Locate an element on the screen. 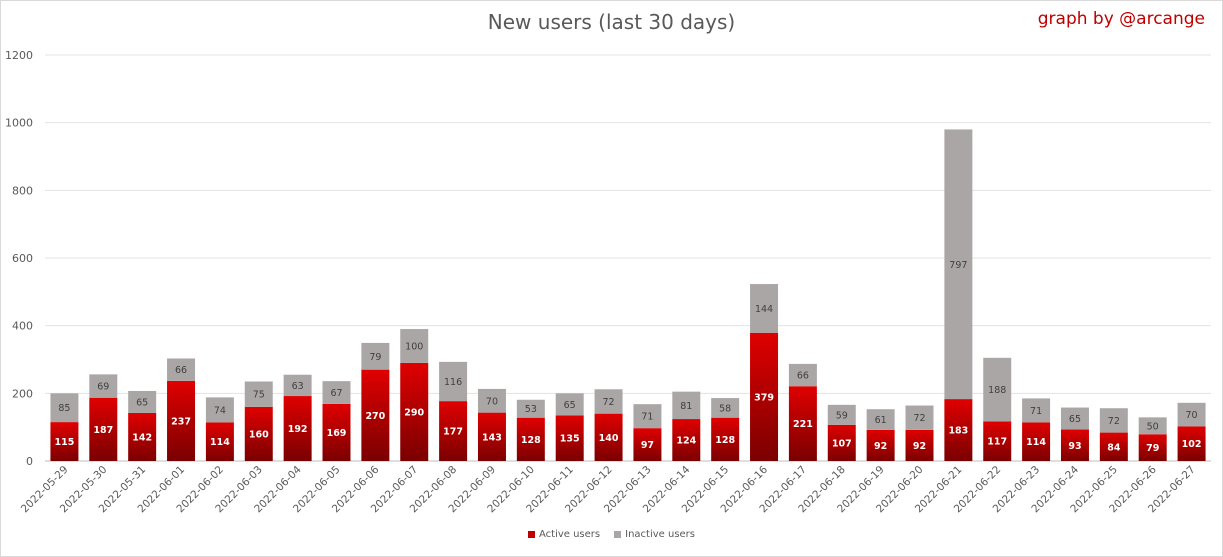  data-label-active: 117 is located at coordinates (997, 442).